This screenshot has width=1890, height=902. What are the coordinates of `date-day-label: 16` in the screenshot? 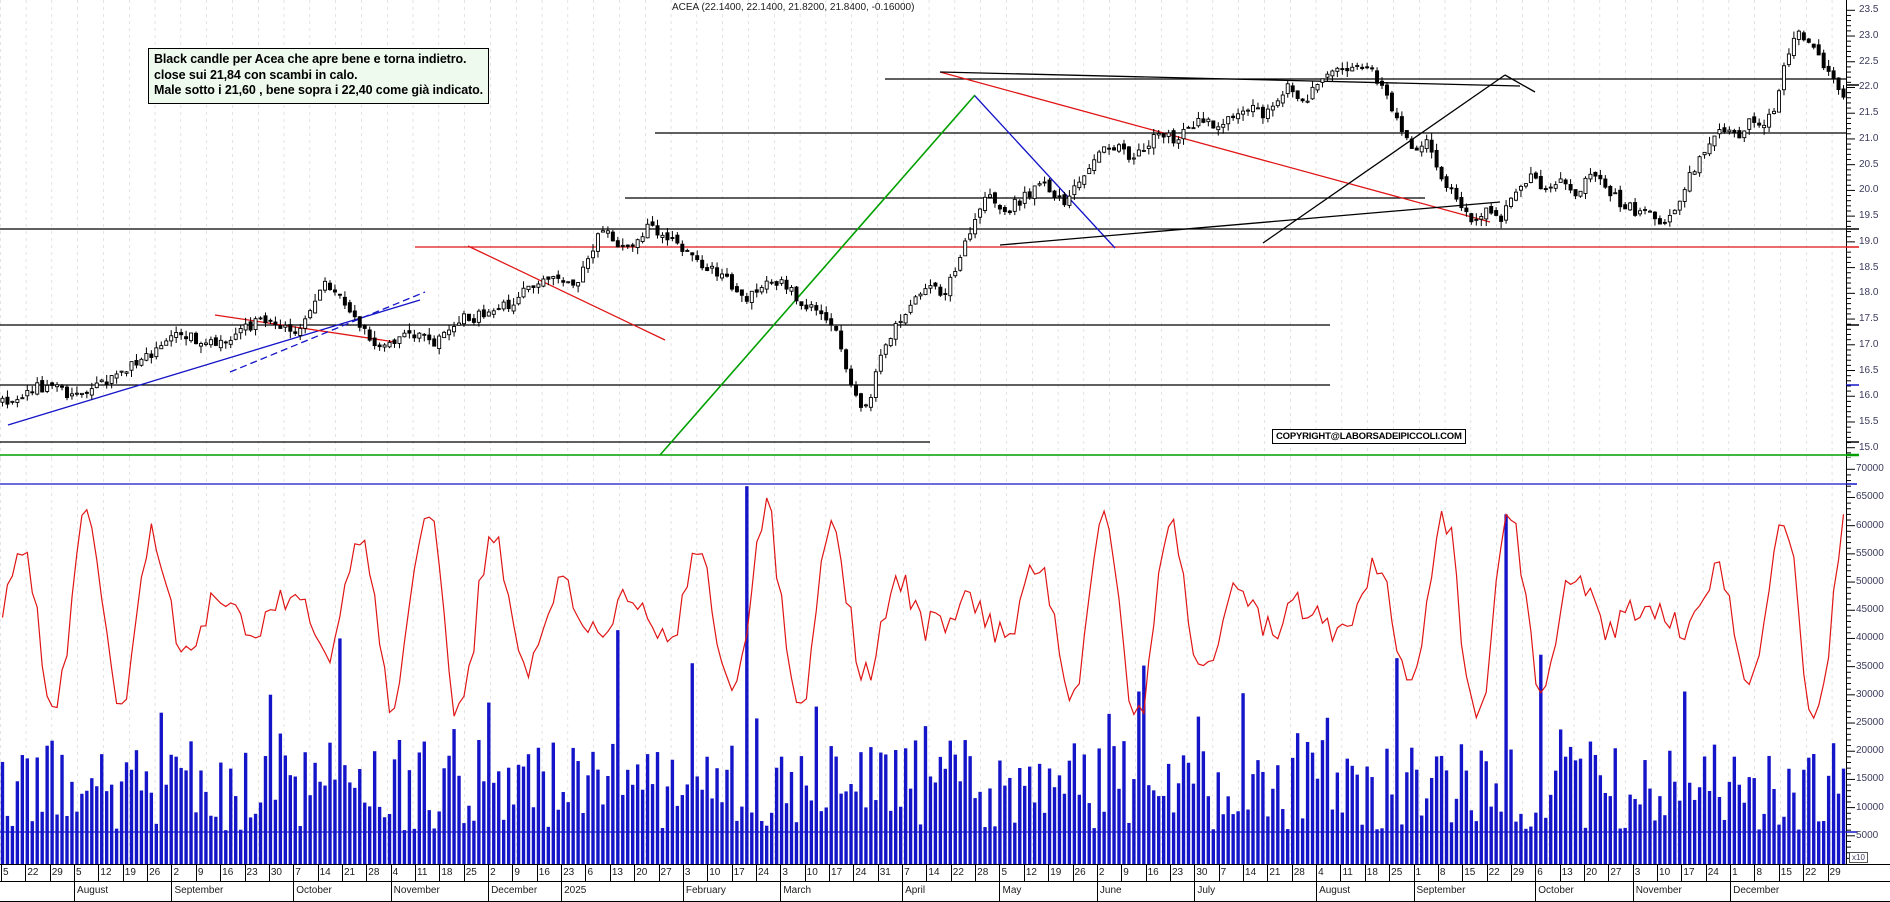 It's located at (228, 872).